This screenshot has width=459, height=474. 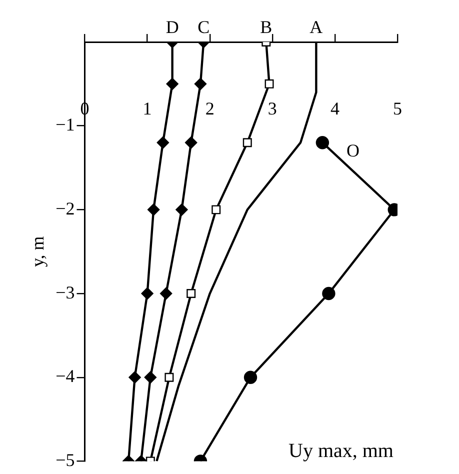 What do you see at coordinates (147, 108) in the screenshot?
I see `x-tick-label: 1` at bounding box center [147, 108].